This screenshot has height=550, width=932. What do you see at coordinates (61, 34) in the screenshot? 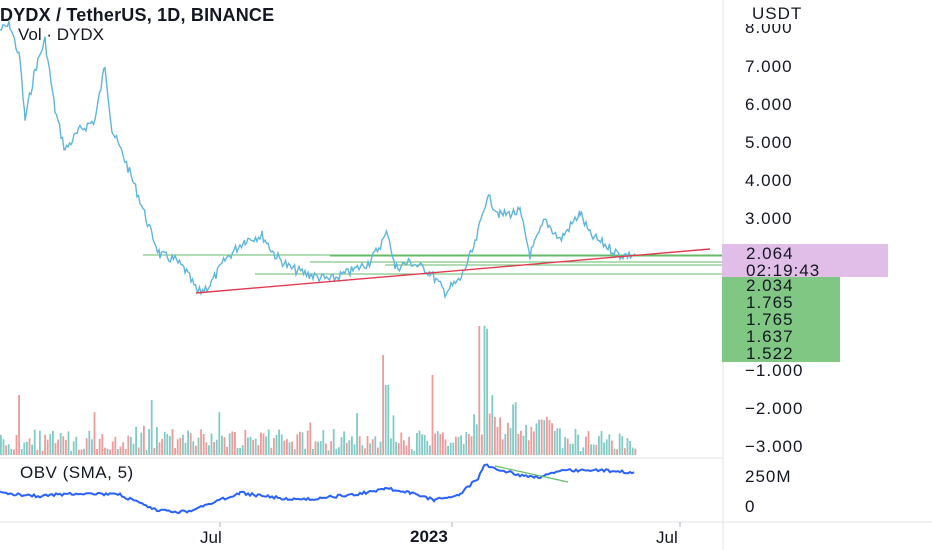
I see `volume-label: Vol · DYDX` at bounding box center [61, 34].